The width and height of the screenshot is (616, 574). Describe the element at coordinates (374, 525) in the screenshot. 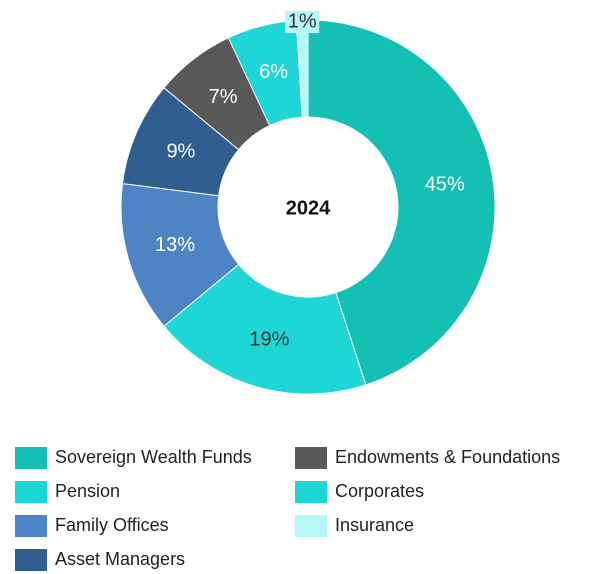

I see `legend-label: Insurance` at that location.